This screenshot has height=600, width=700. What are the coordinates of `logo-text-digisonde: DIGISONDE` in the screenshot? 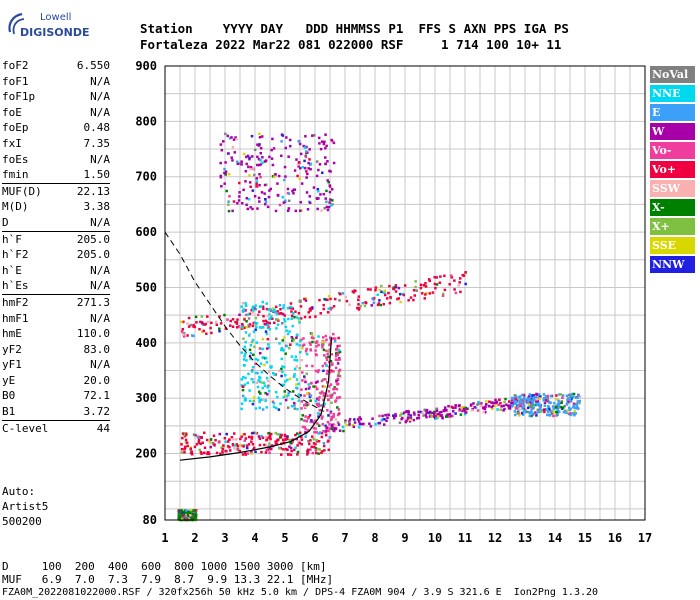 It's located at (55, 32).